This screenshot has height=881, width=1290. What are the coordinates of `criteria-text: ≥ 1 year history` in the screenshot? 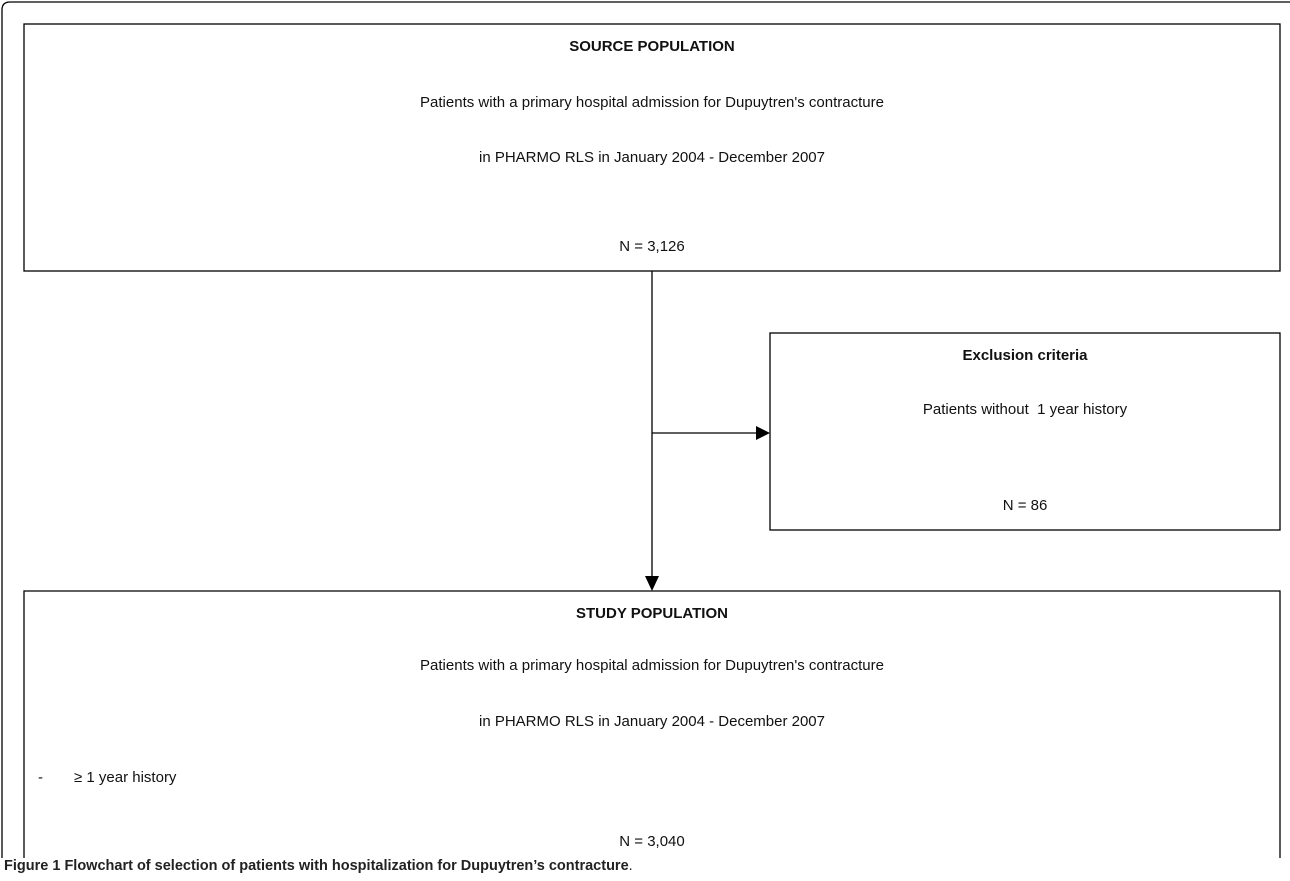 It's located at (125, 777).